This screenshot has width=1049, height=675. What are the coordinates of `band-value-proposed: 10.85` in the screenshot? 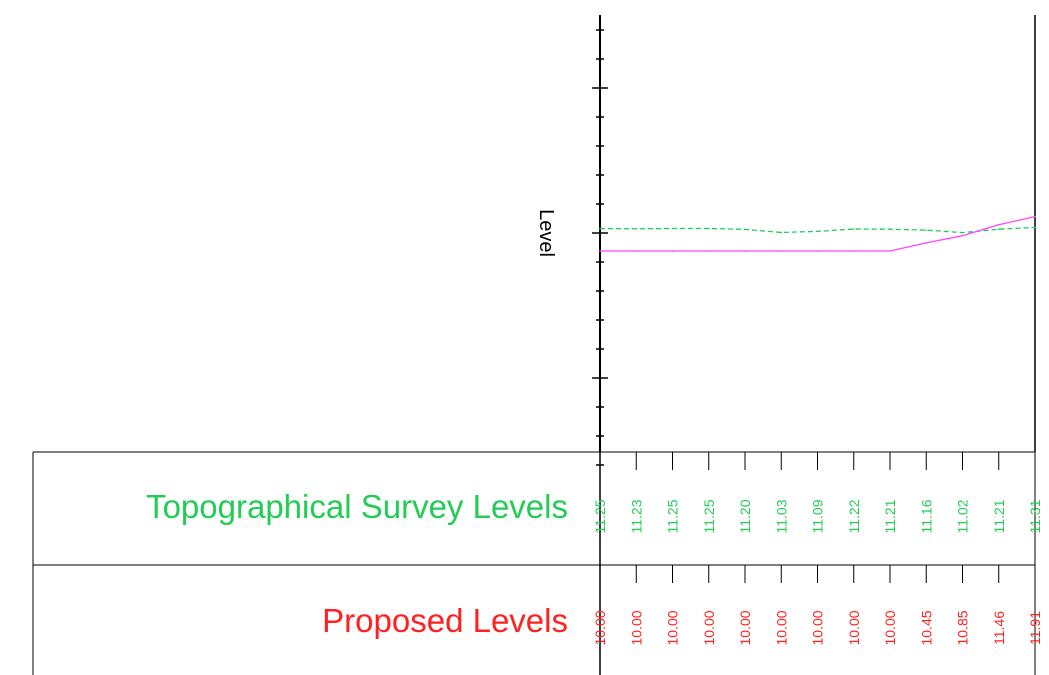 It's located at (963, 627).